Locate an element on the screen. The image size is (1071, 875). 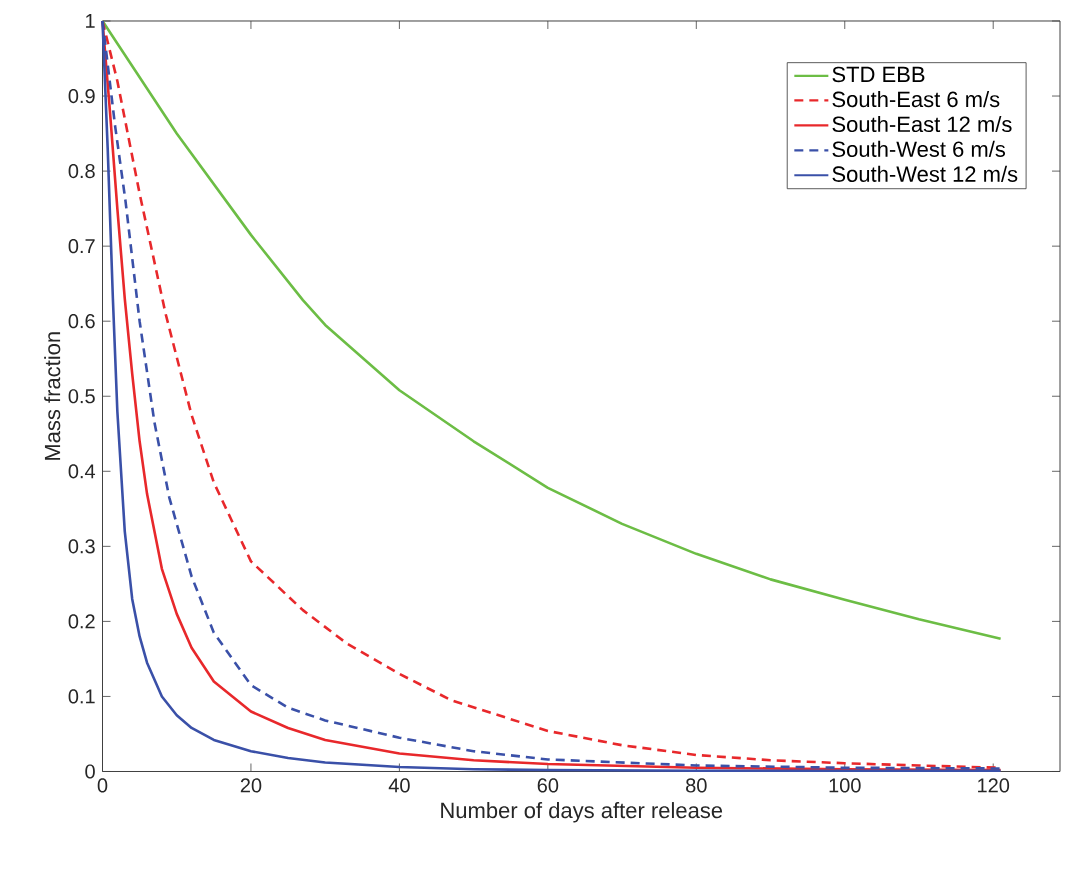
y-tick-label: 0 is located at coordinates (90, 771).